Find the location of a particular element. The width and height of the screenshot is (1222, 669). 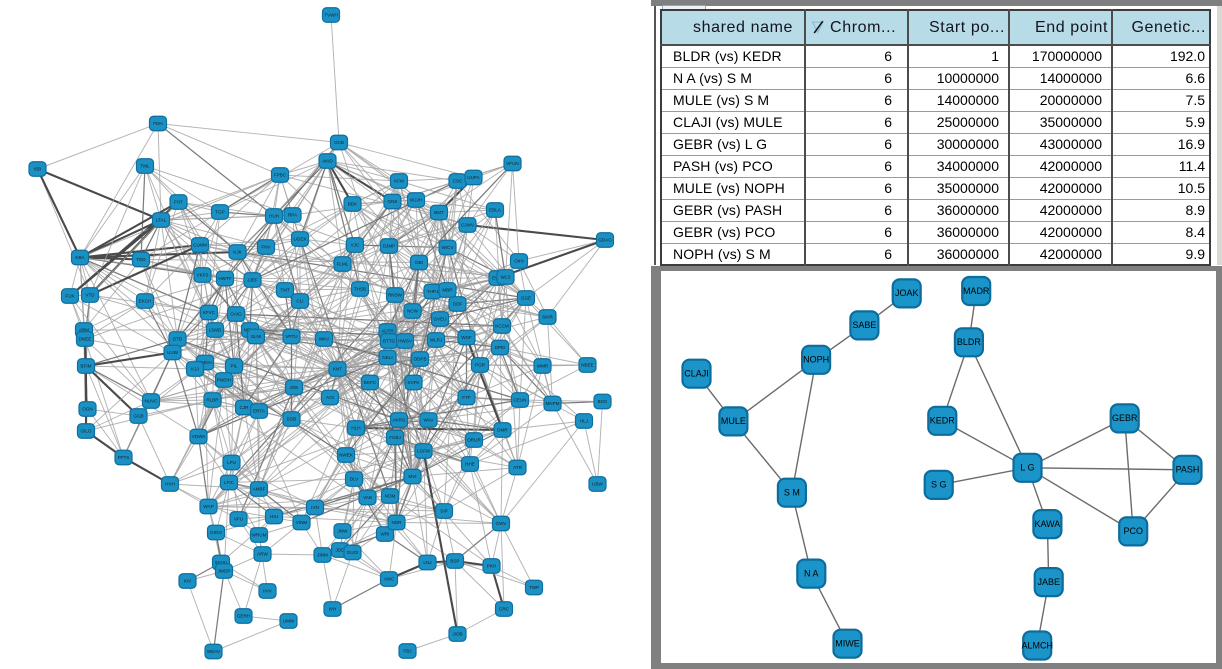

svg-text: BOB is located at coordinates (292, 419).